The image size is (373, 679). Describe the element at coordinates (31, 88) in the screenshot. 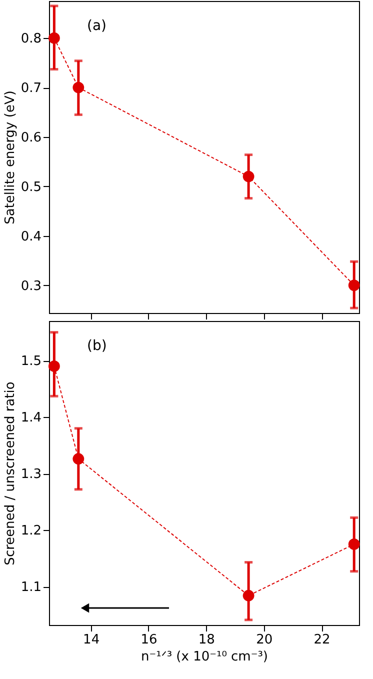

I see `y-tick-label: 0.7` at that location.